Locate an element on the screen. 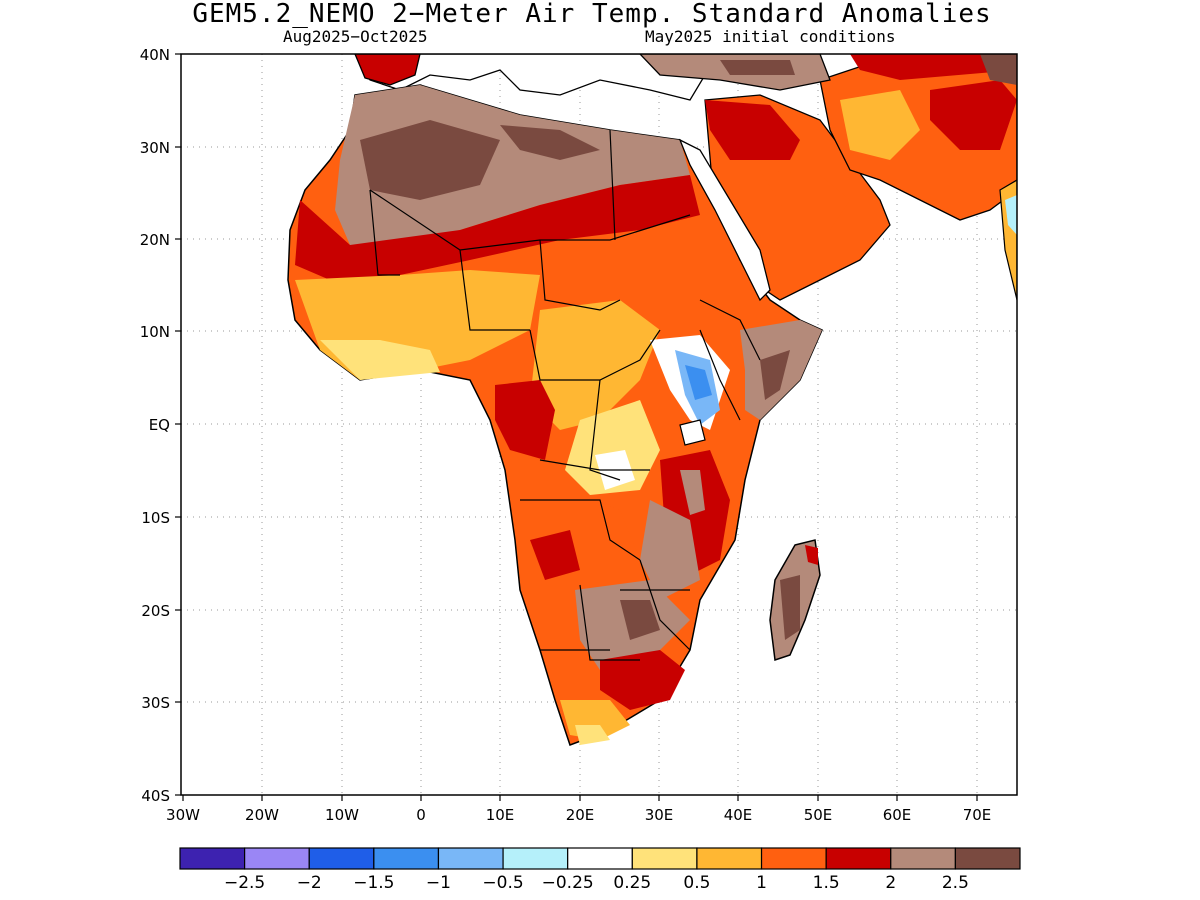 The image size is (1200, 900). colorbar-label: −2 is located at coordinates (309, 883).